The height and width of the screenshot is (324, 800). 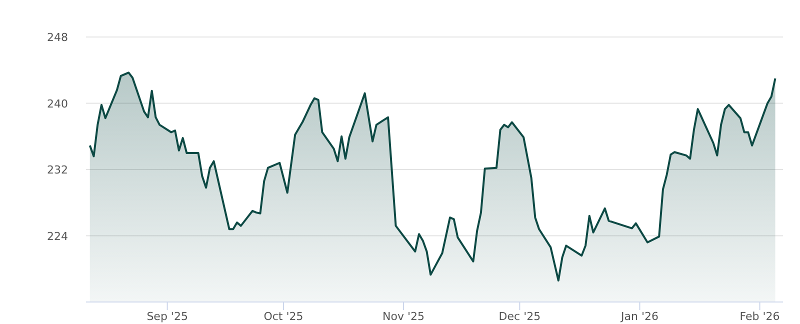 What do you see at coordinates (57, 37) in the screenshot?
I see `y-tick-label: 248` at bounding box center [57, 37].